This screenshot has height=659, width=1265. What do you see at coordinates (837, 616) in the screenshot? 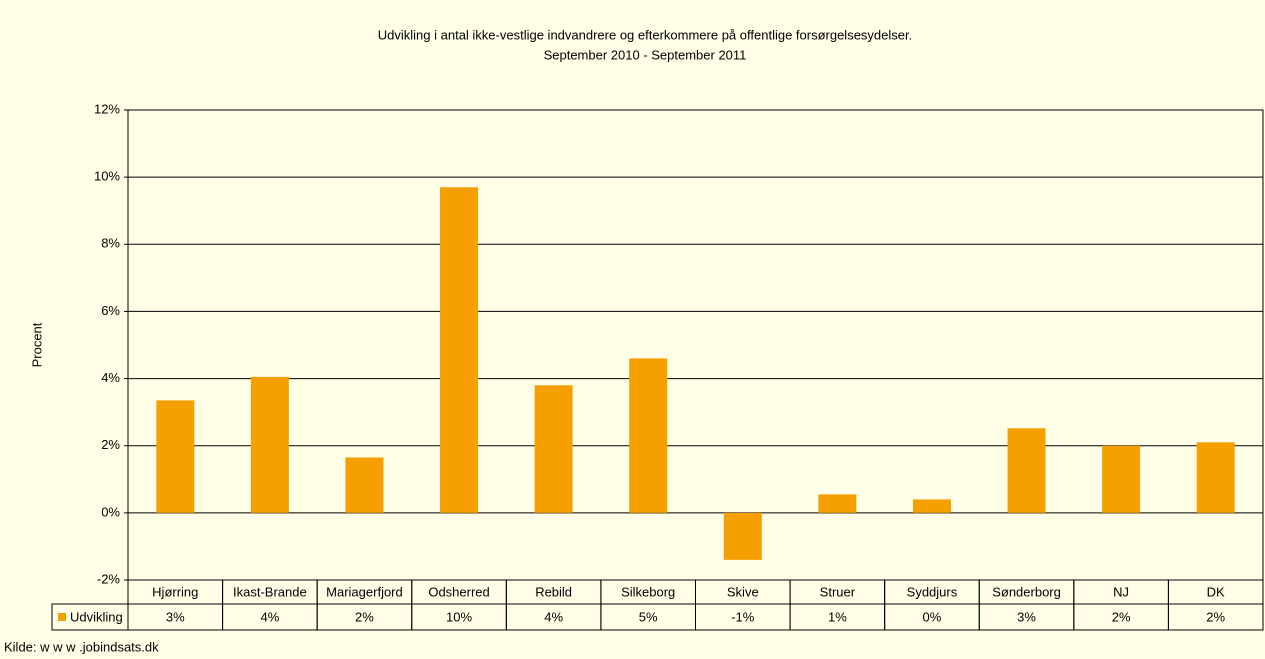
I see `value-label: 1%` at bounding box center [837, 616].